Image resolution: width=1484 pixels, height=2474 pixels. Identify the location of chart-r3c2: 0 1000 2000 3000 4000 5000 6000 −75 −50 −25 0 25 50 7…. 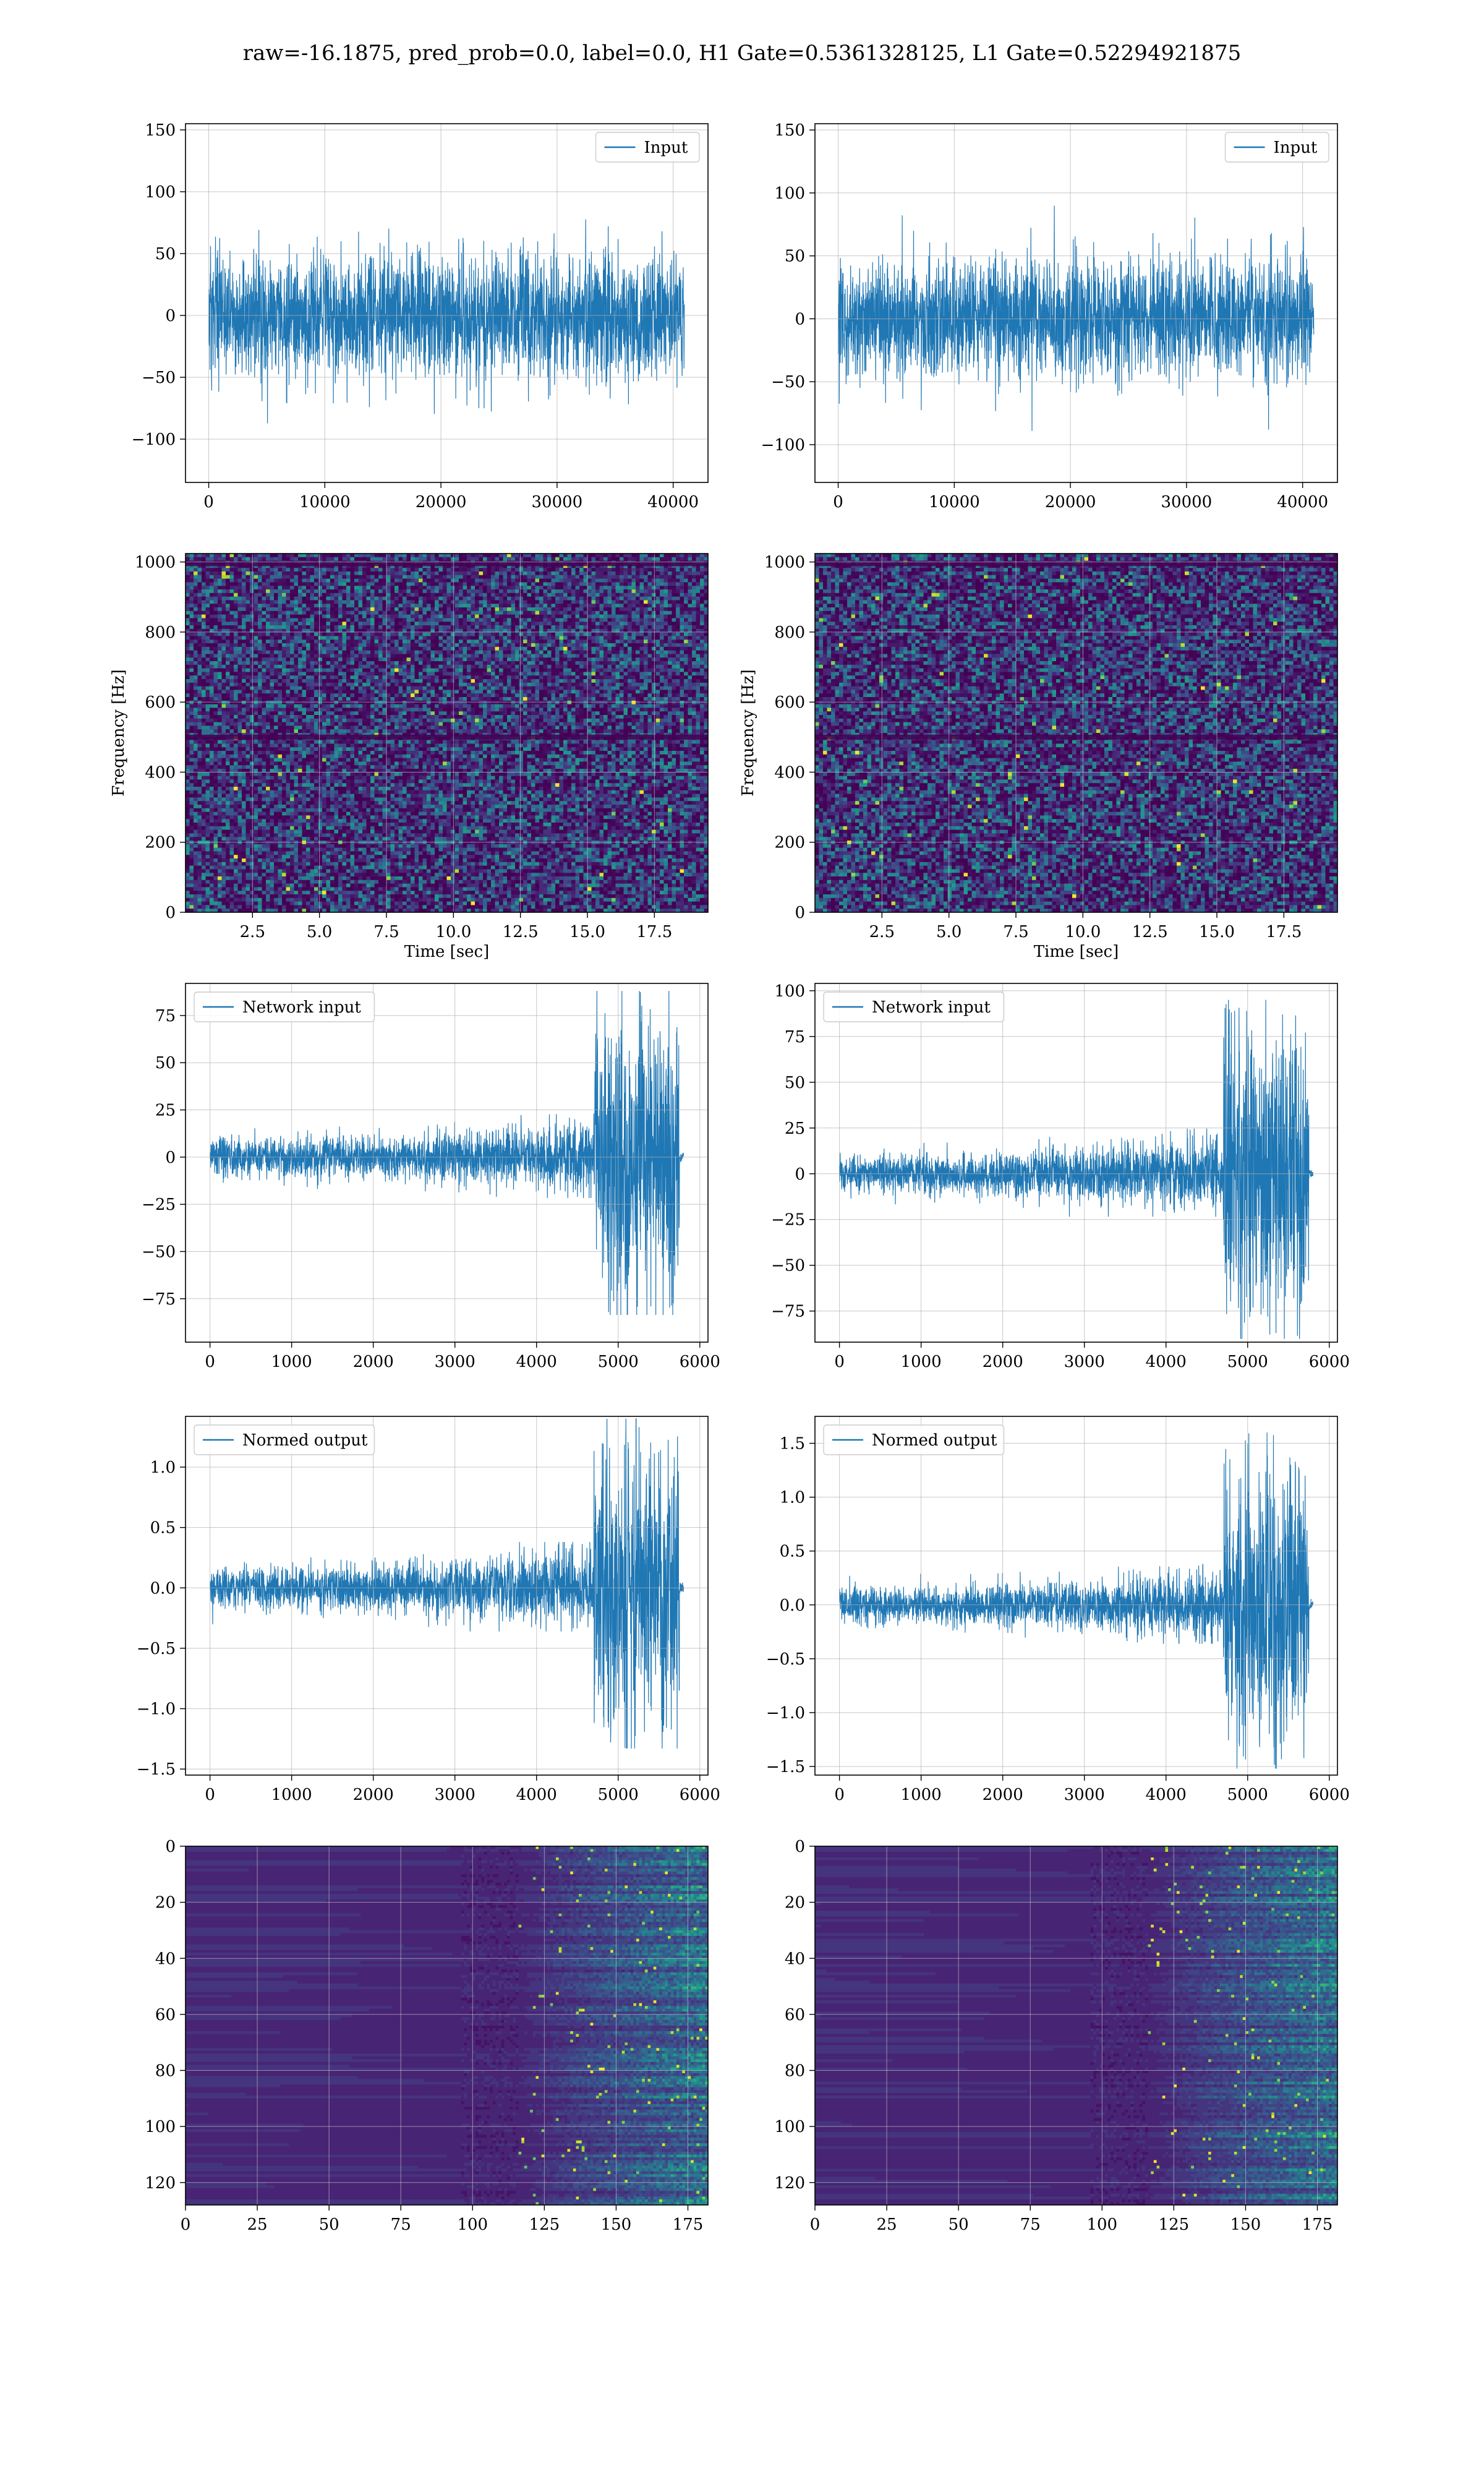
(1060, 1176).